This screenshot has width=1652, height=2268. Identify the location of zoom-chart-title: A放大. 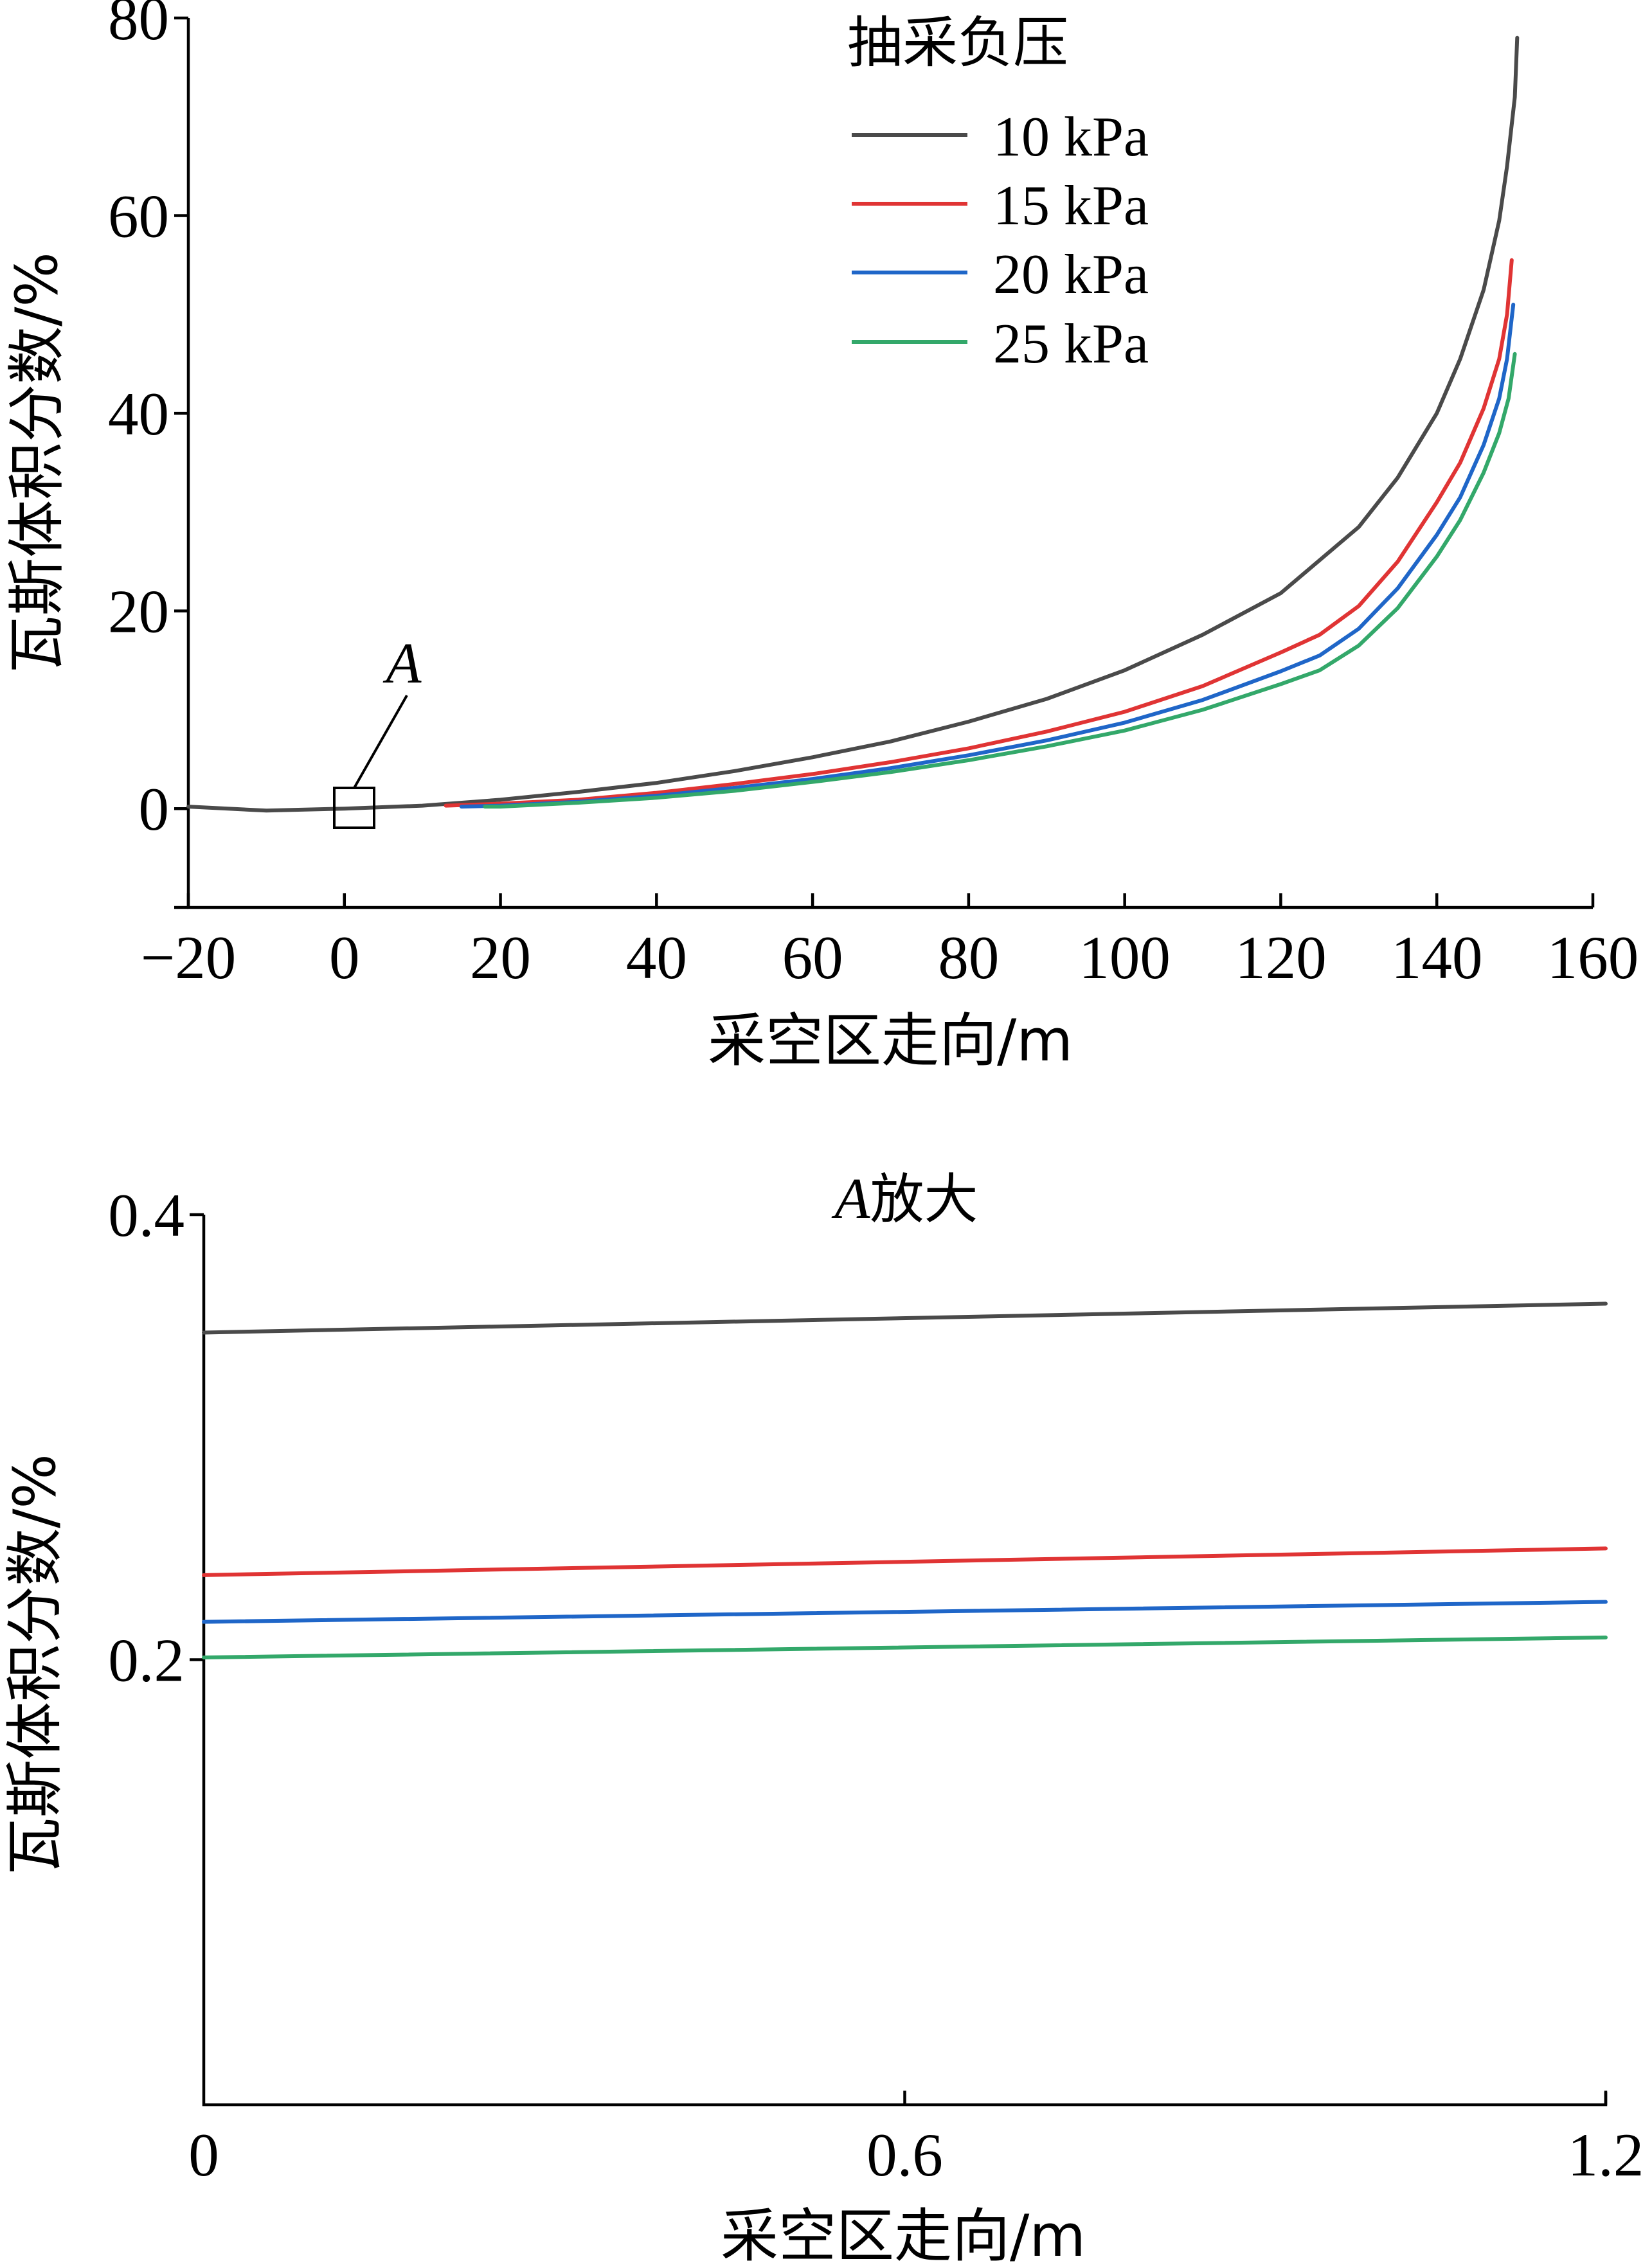
(905, 1199).